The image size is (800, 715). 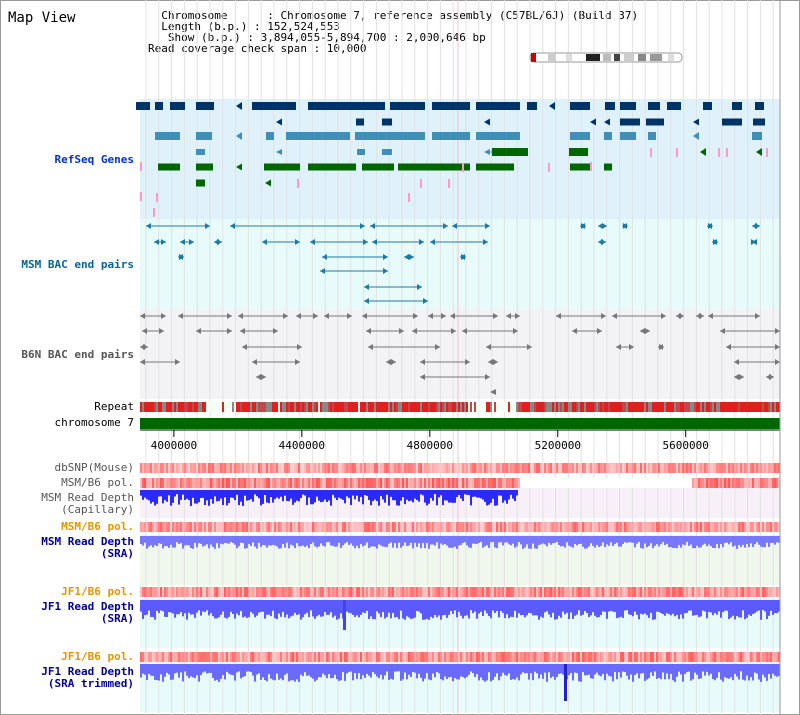 What do you see at coordinates (239, 167) in the screenshot?
I see `gene-arrow` at bounding box center [239, 167].